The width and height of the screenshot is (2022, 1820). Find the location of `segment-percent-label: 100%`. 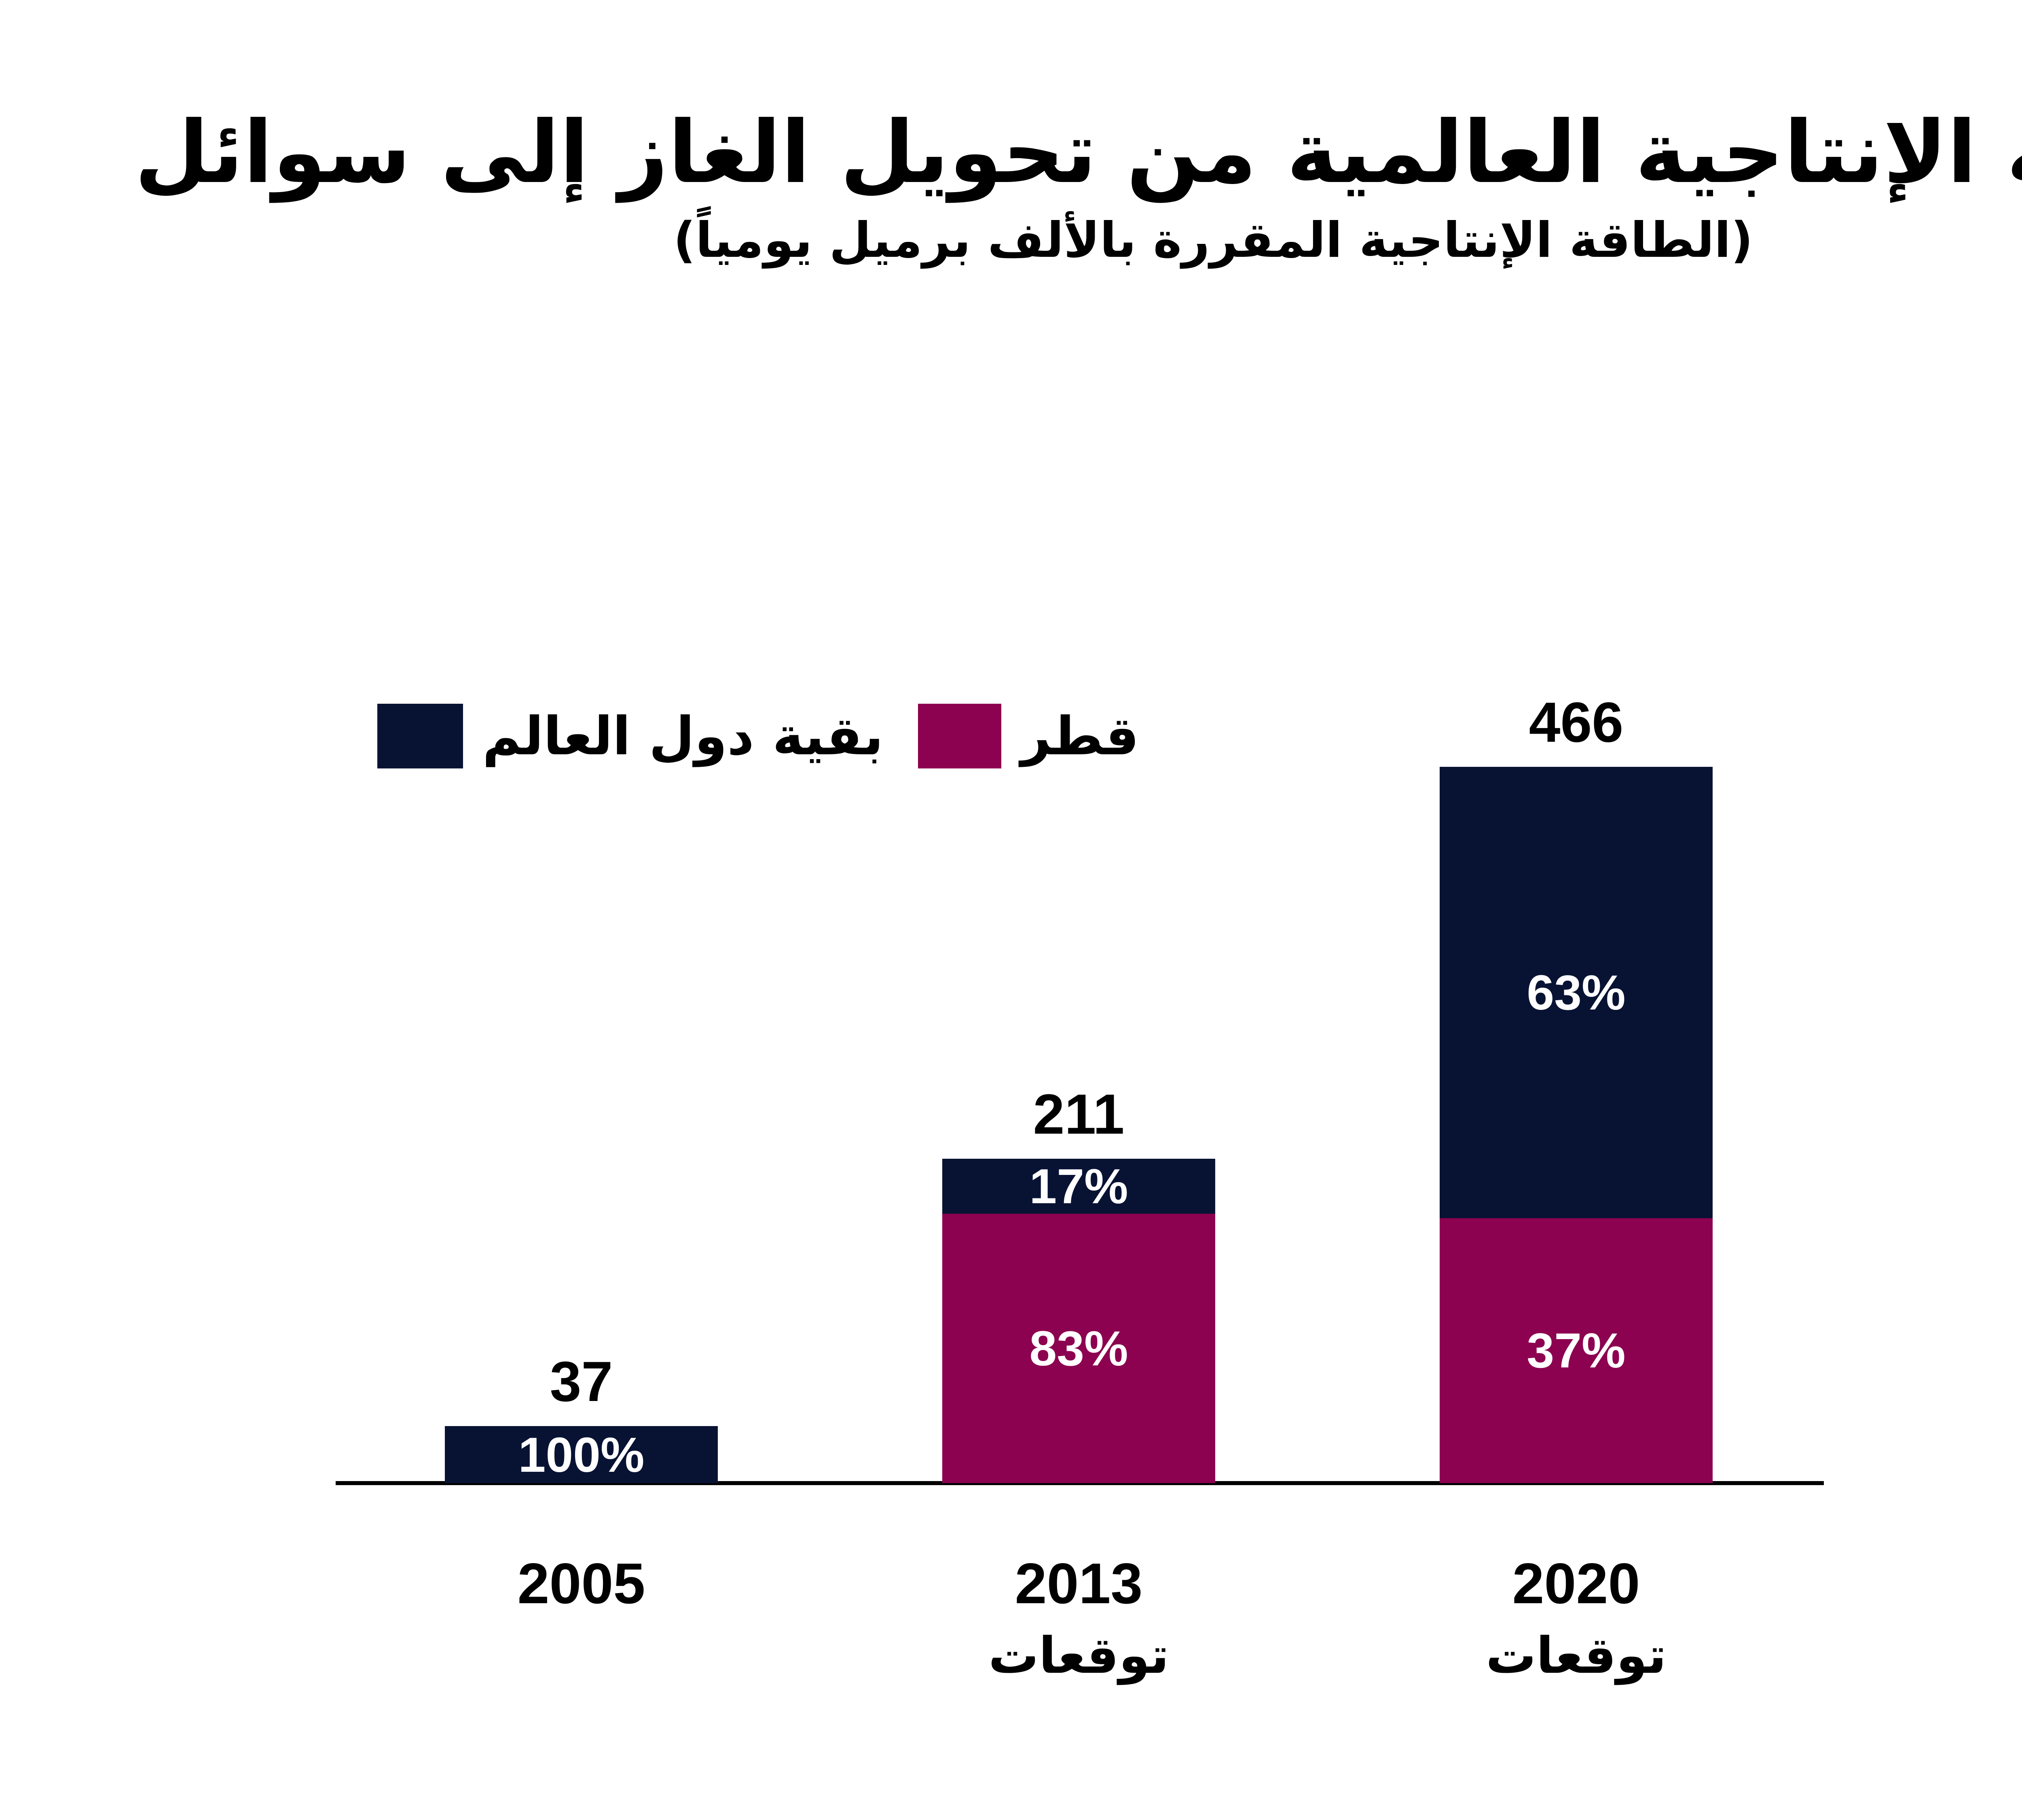

segment-percent-label: 100% is located at coordinates (581, 1454).